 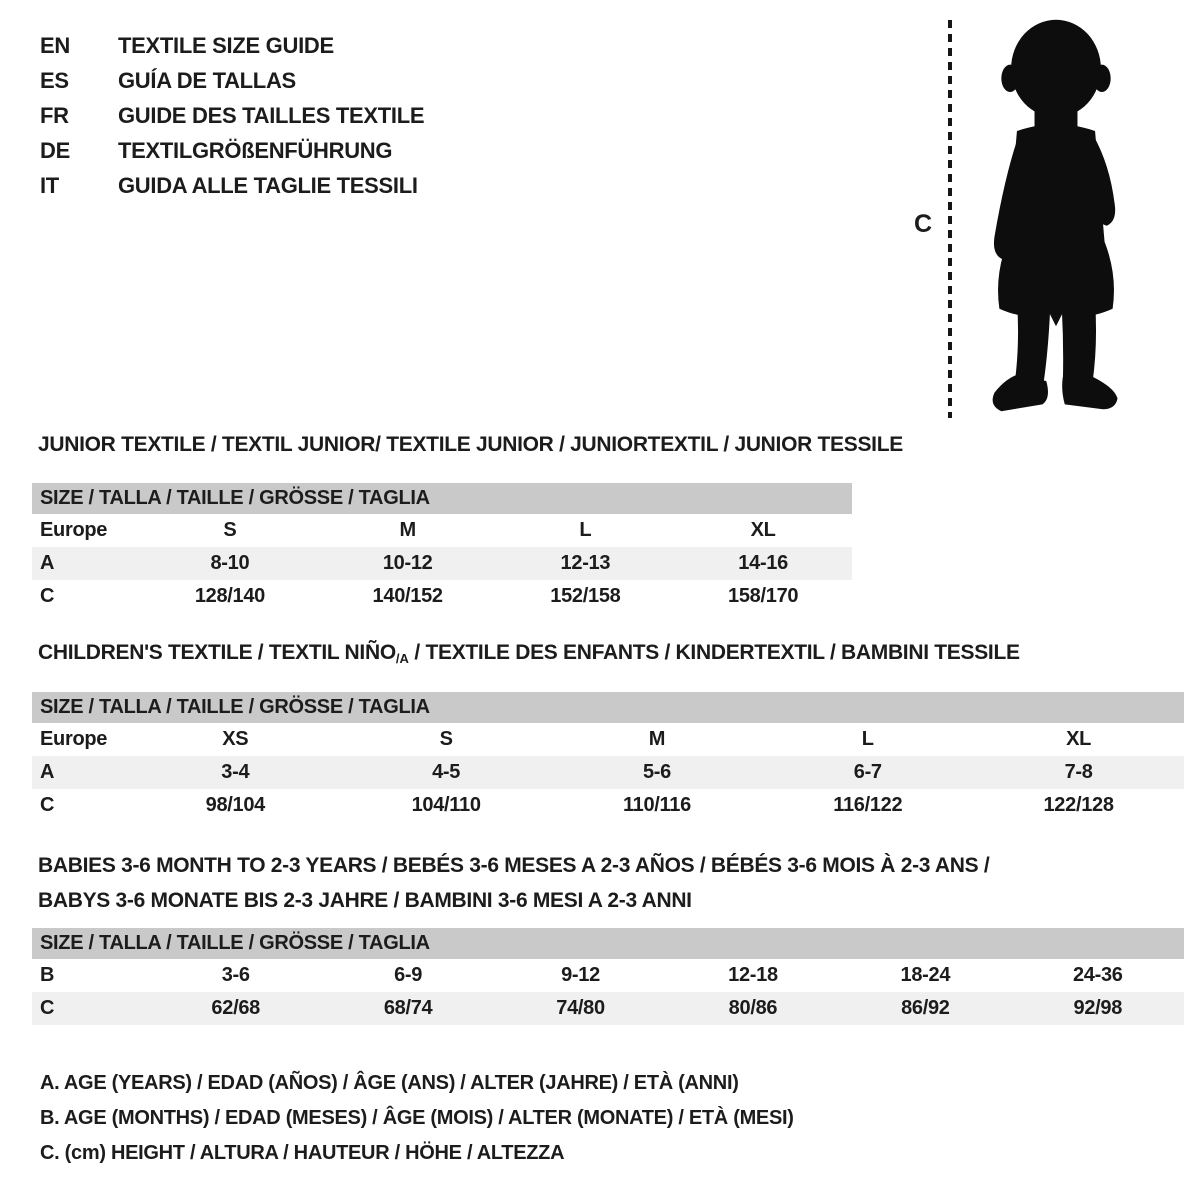 I want to click on age-cell: 5-6, so click(x=656, y=772).